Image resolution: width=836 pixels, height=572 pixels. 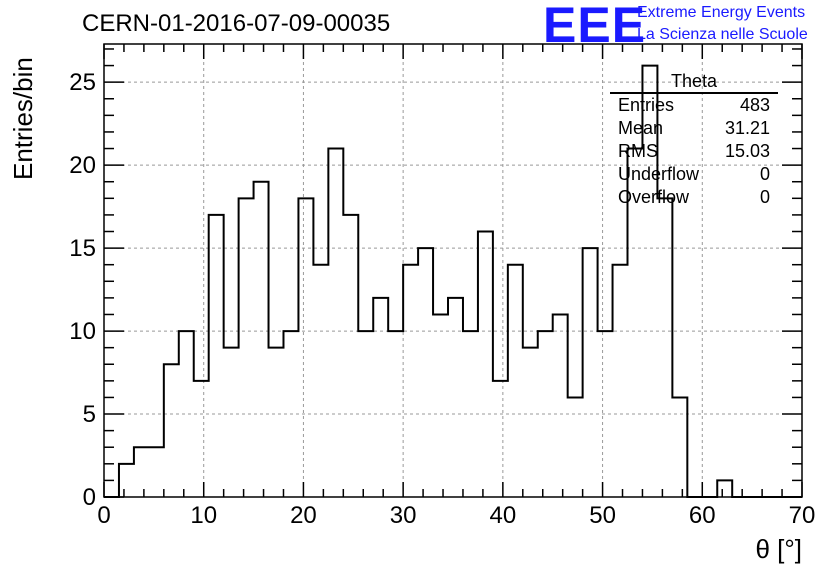 What do you see at coordinates (747, 128) in the screenshot?
I see `stats-value: 31.21` at bounding box center [747, 128].